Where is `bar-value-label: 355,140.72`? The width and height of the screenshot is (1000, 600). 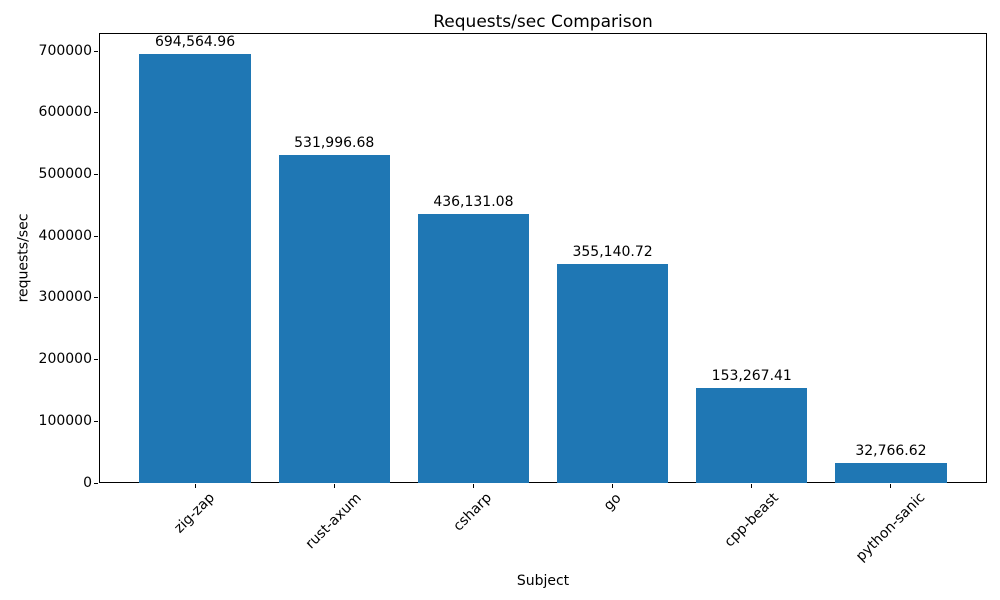
bar-value-label: 355,140.72 is located at coordinates (612, 251).